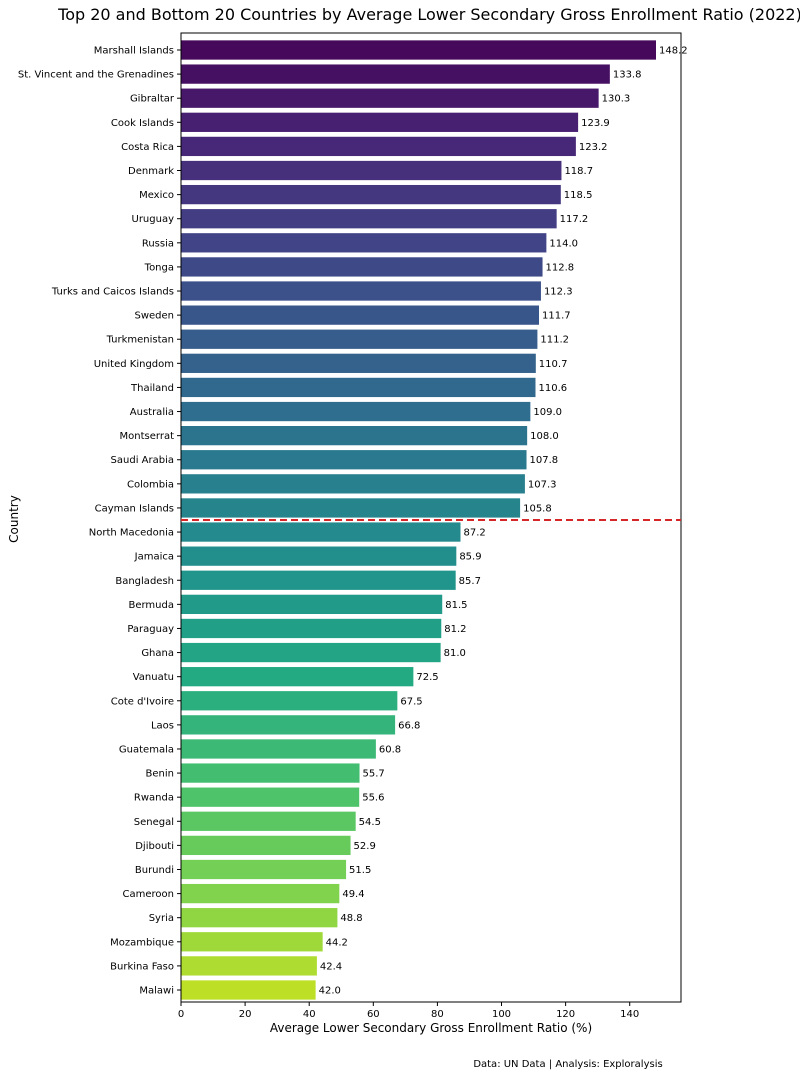  Describe the element at coordinates (380, 122) in the screenshot. I see `bar-cook-islands` at that location.